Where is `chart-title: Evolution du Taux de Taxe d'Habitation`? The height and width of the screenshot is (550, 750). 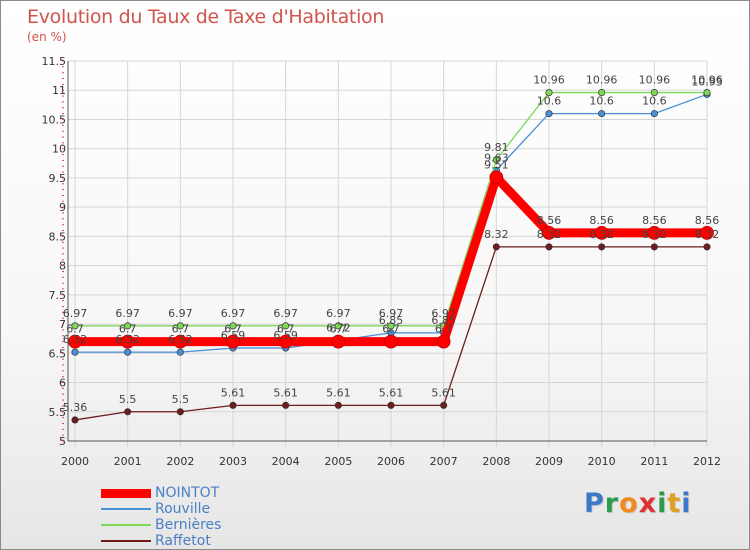
chart-title: Evolution du Taux de Taxe d'Habitation is located at coordinates (206, 17).